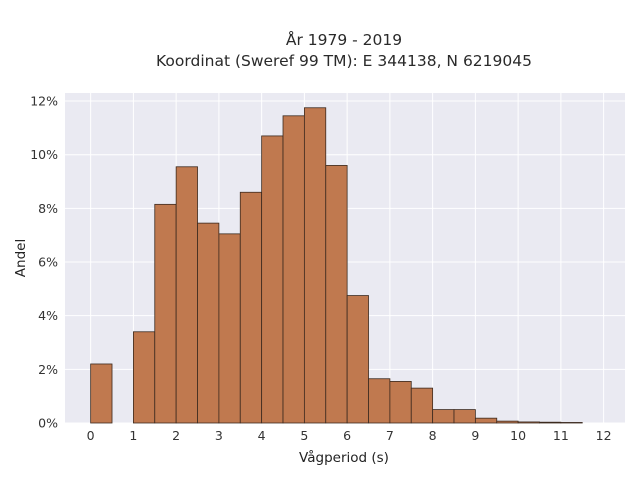 The width and height of the screenshot is (640, 480). I want to click on x-tick-label: 3, so click(219, 435).